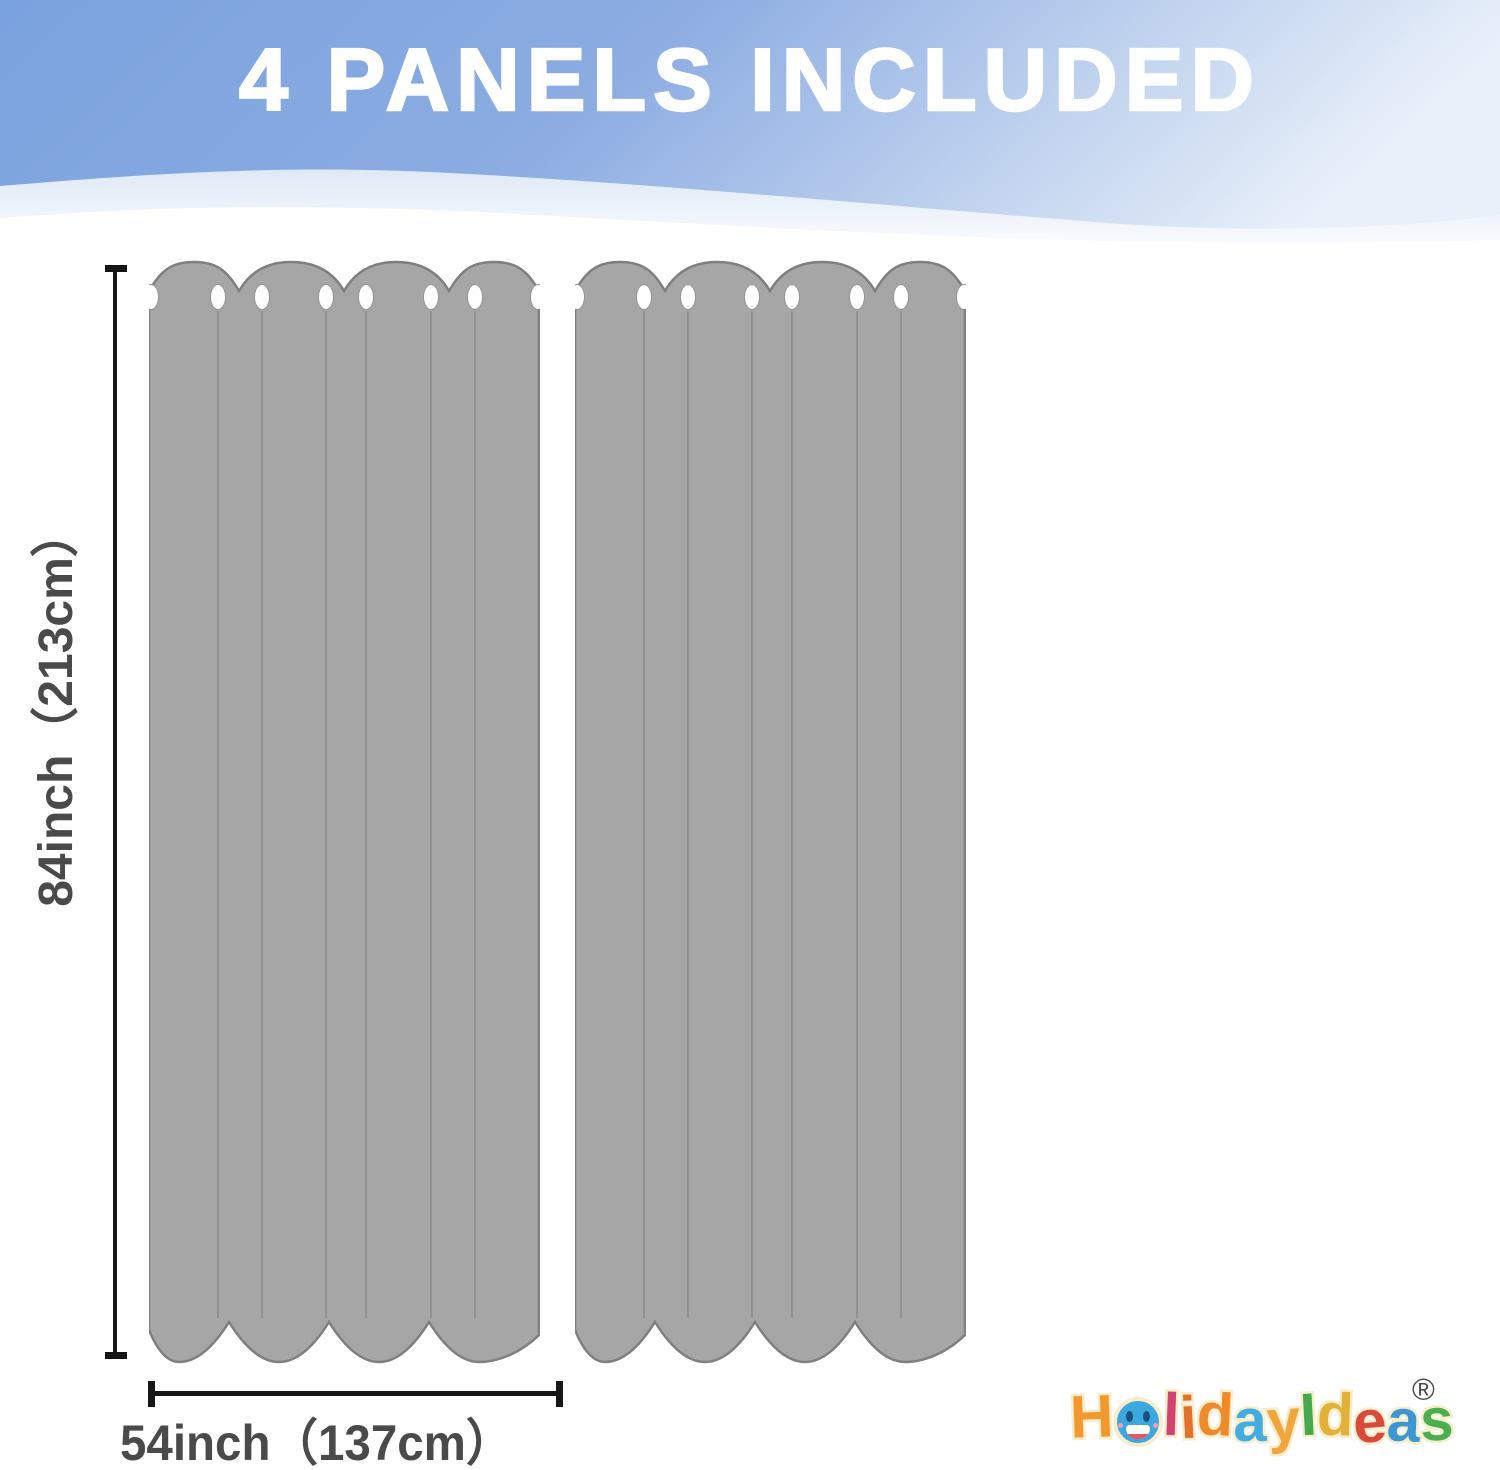 The height and width of the screenshot is (1470, 1500). Describe the element at coordinates (56, 708) in the screenshot. I see `height-dimension-label: 84inch（213cm）` at that location.